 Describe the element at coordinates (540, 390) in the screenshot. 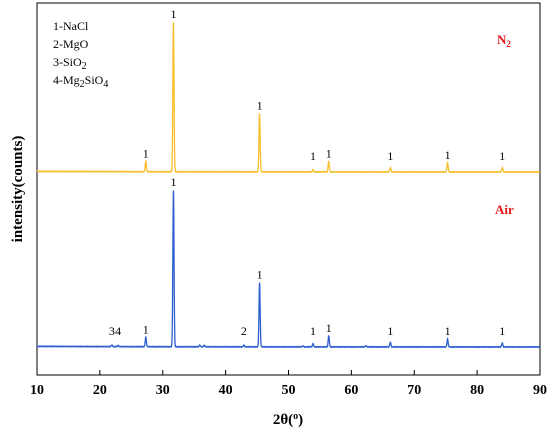

I see `x-tick-label: 90` at that location.